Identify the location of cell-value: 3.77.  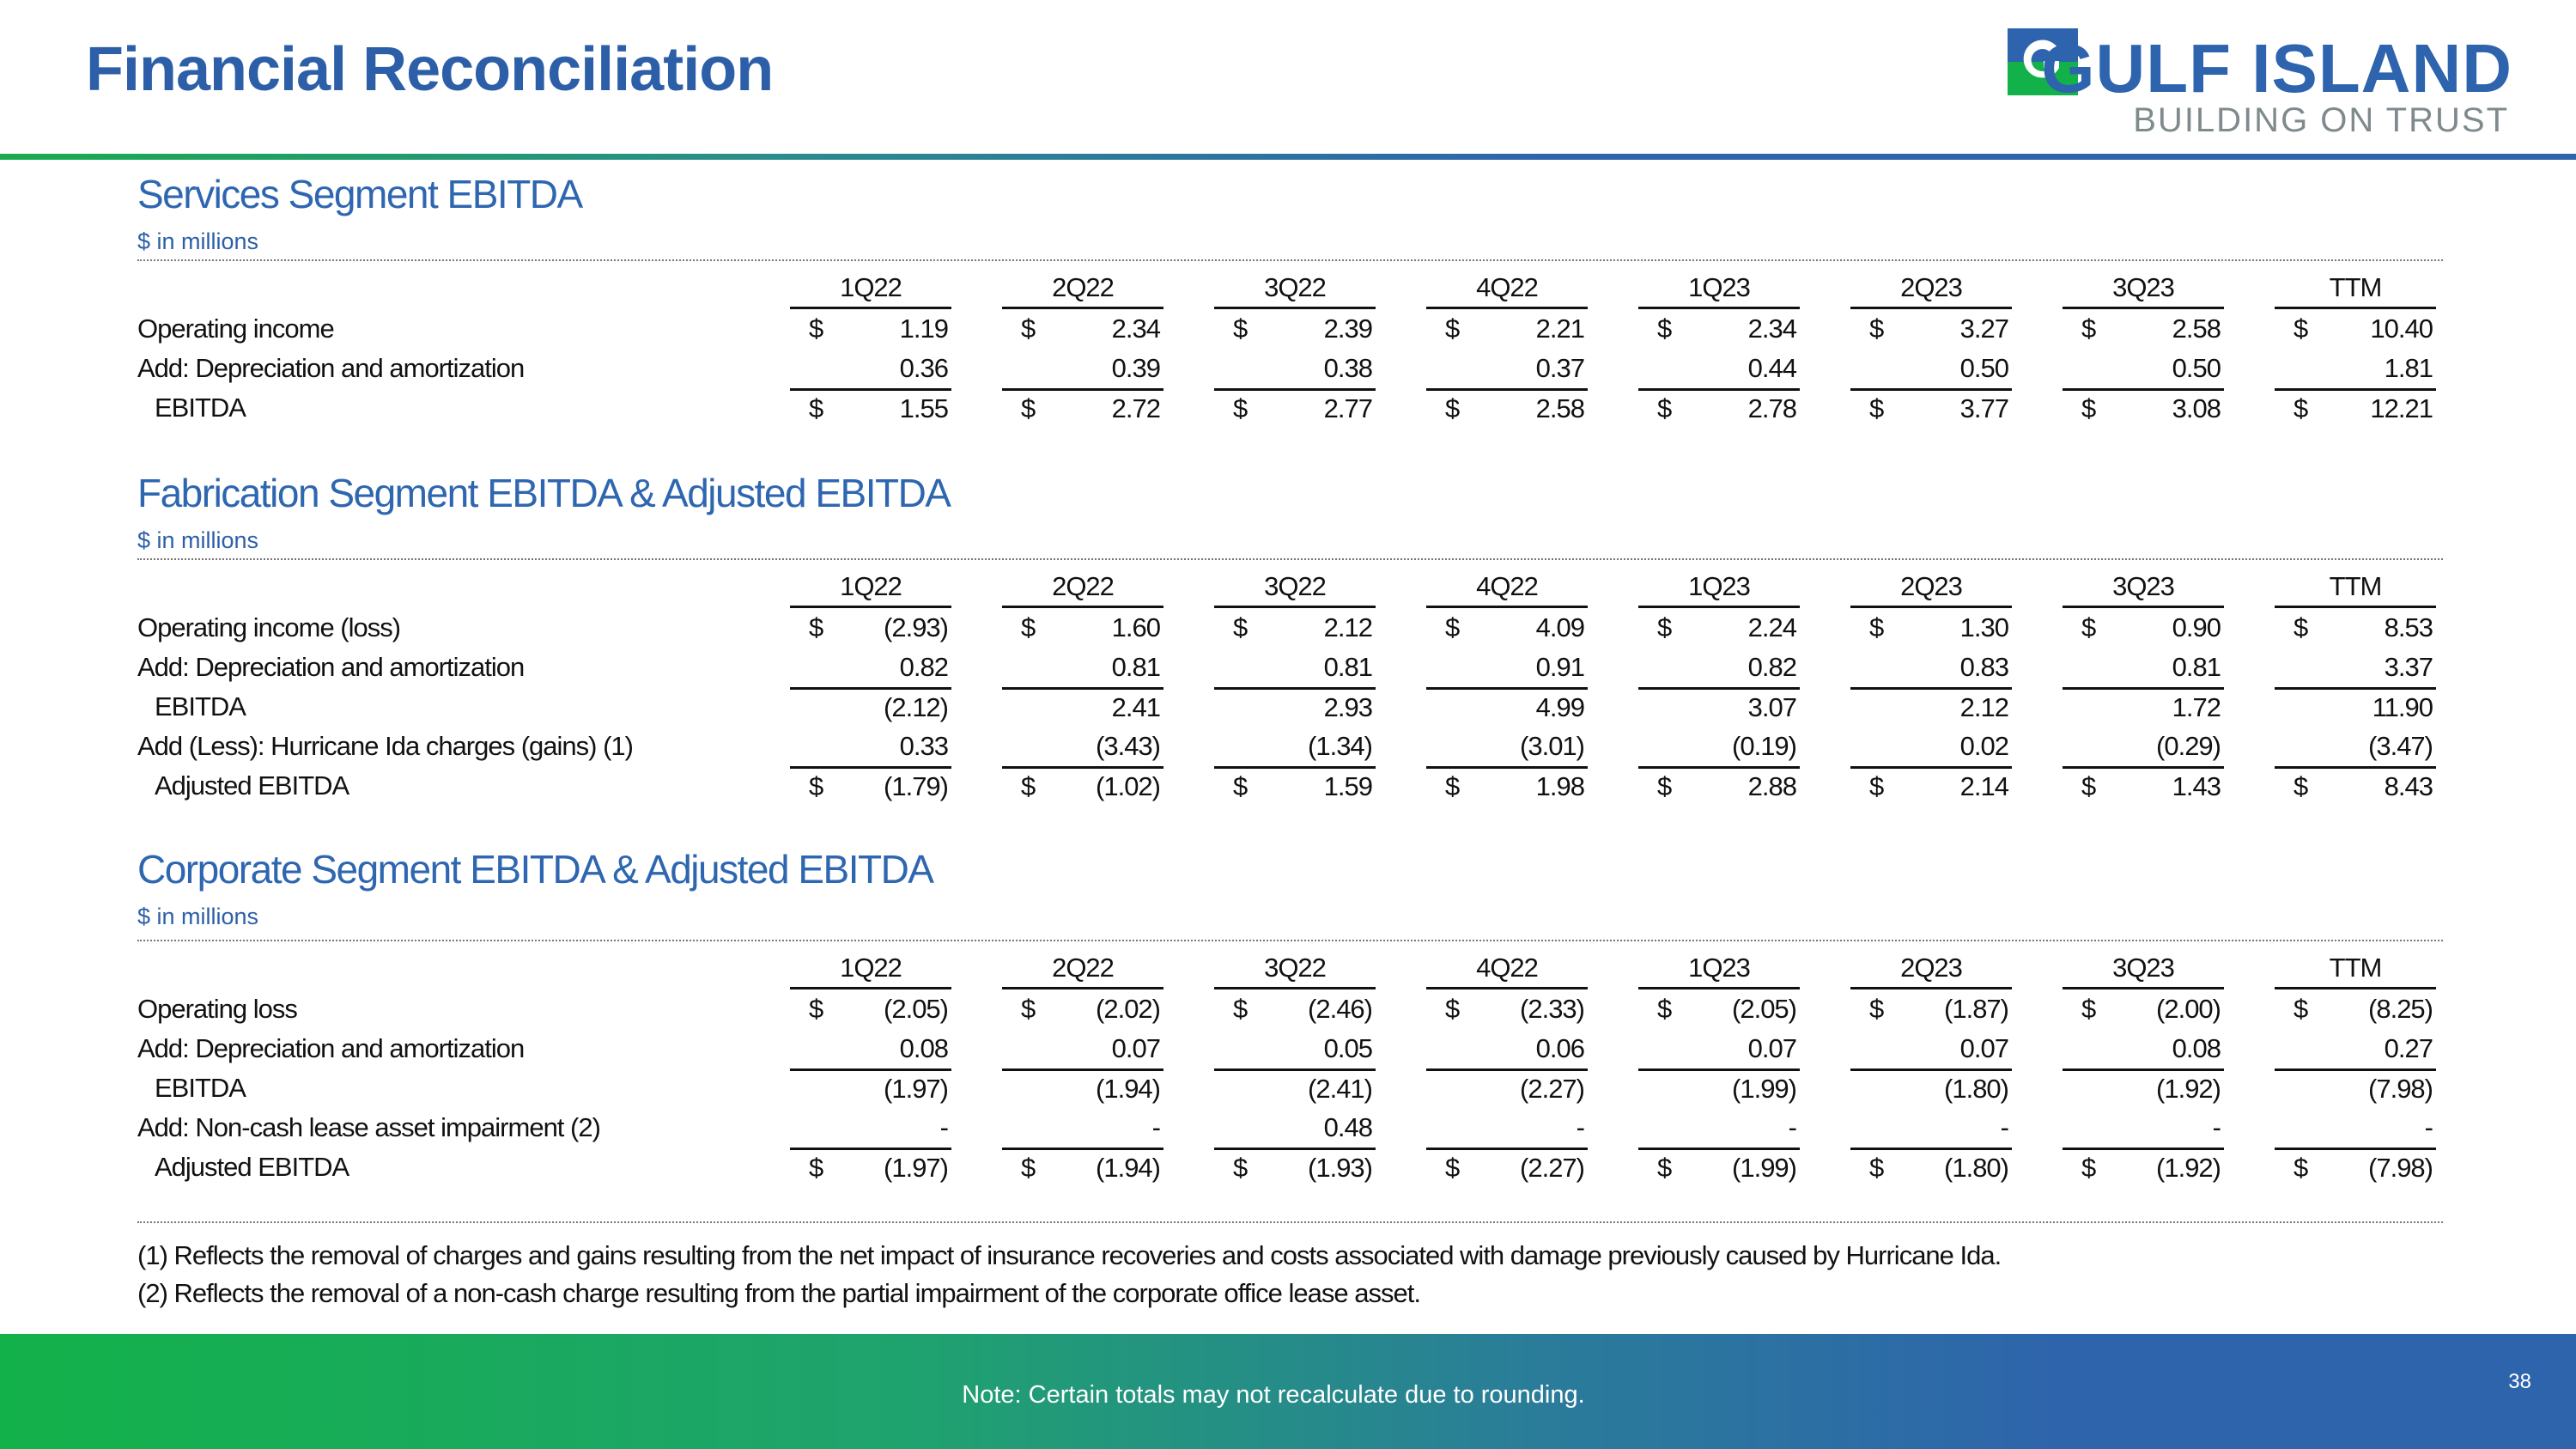
(1984, 408).